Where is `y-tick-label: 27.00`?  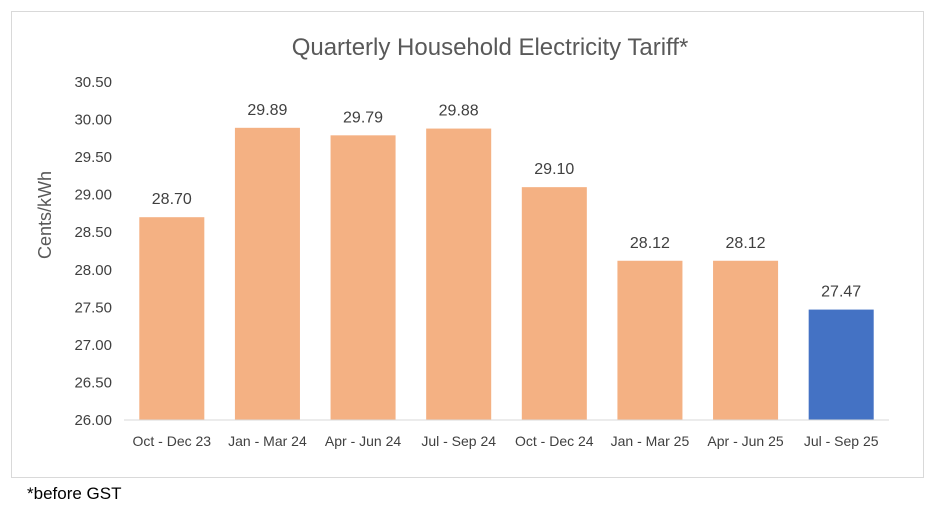 y-tick-label: 27.00 is located at coordinates (93, 345).